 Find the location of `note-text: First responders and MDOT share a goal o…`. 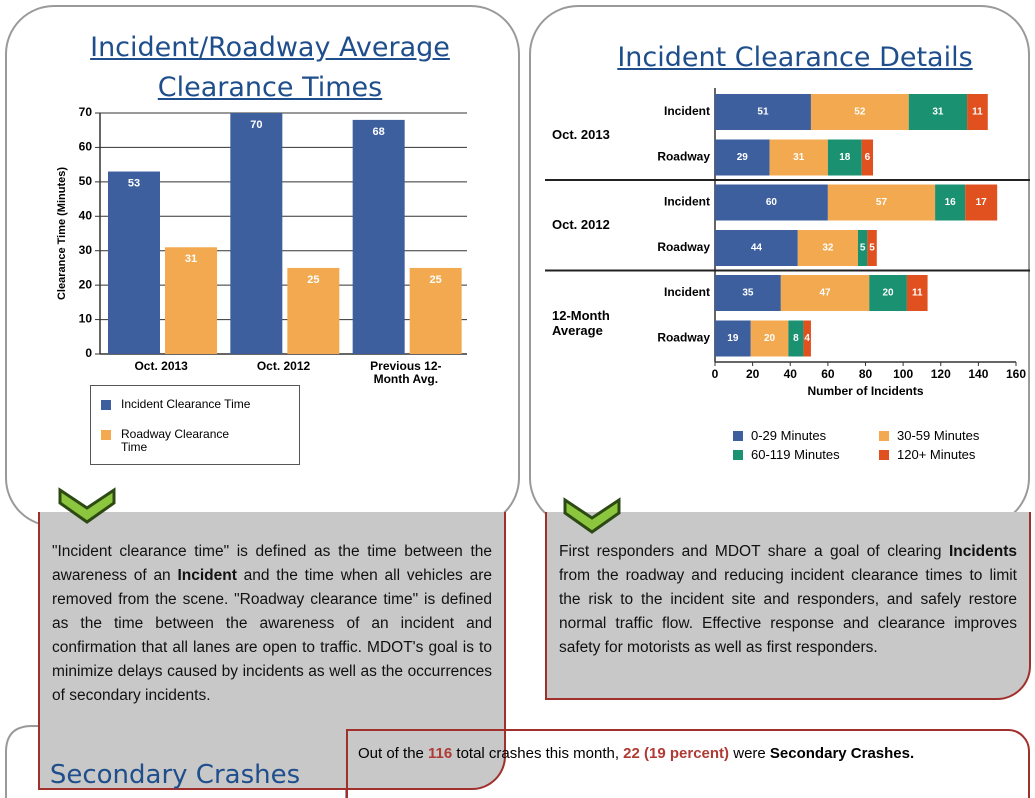

note-text: First responders and MDOT share a goal o… is located at coordinates (754, 551).